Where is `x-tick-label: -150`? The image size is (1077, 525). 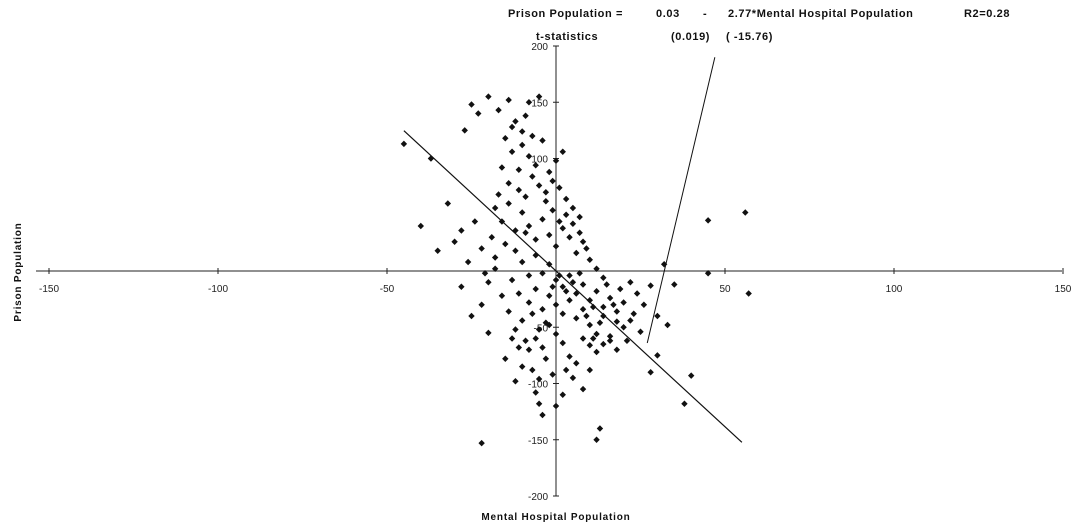
x-tick-label: -150 is located at coordinates (49, 289).